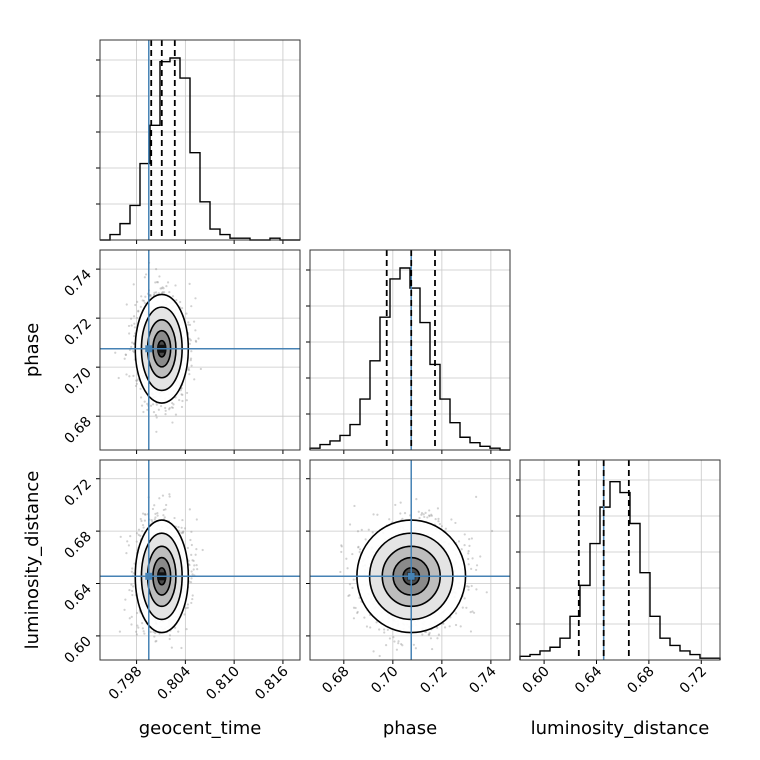 Image resolution: width=760 pixels, height=760 pixels. What do you see at coordinates (149, 349) in the screenshot?
I see `truth-marker` at bounding box center [149, 349].